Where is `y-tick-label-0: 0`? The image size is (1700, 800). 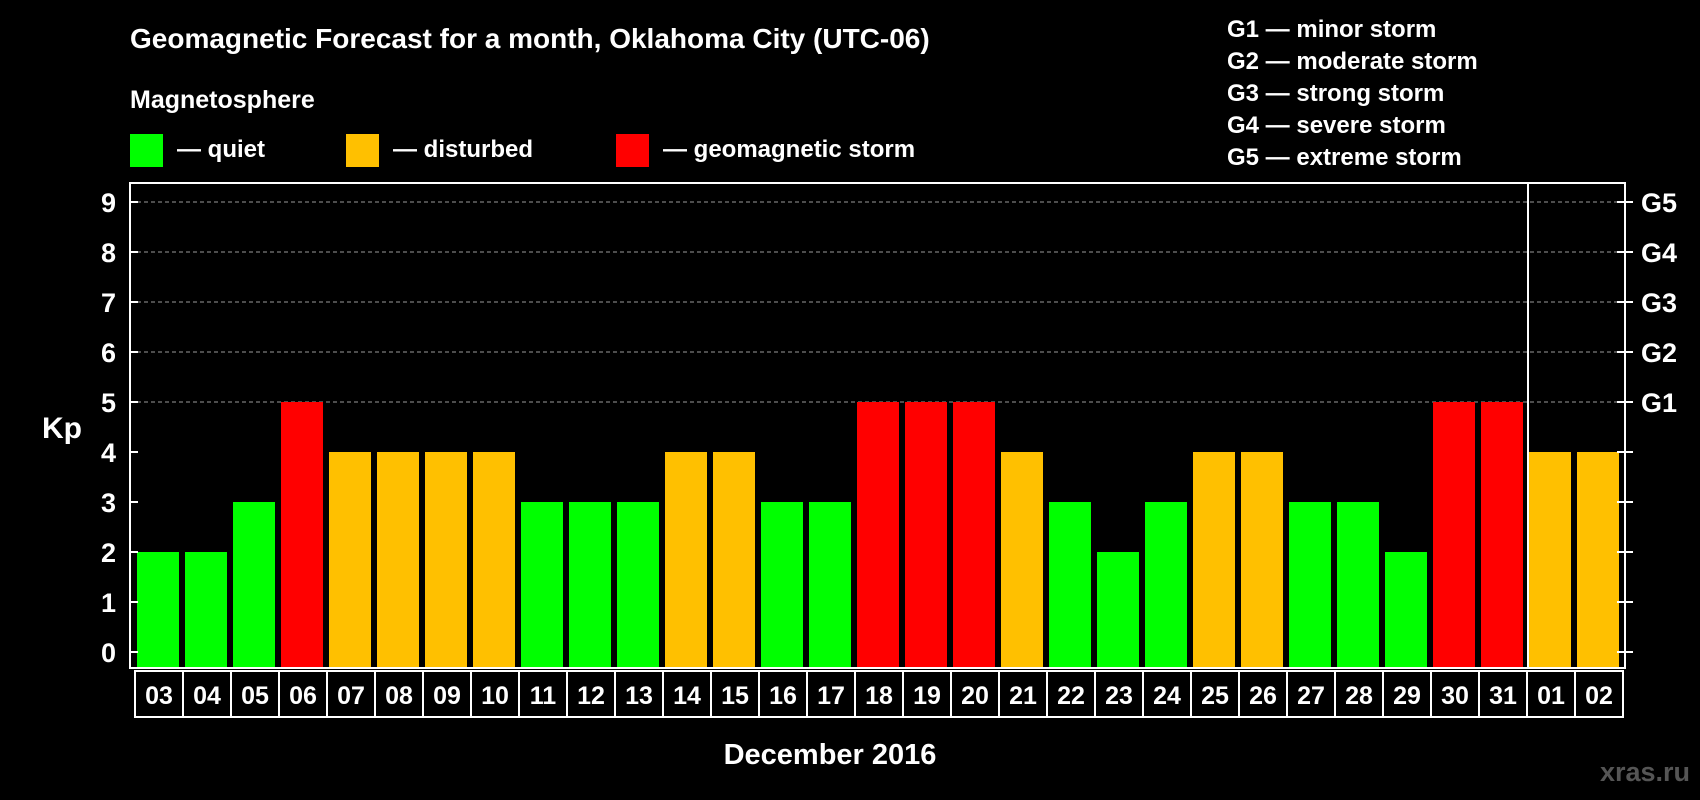
y-tick-label-0: 0 is located at coordinates (108, 653).